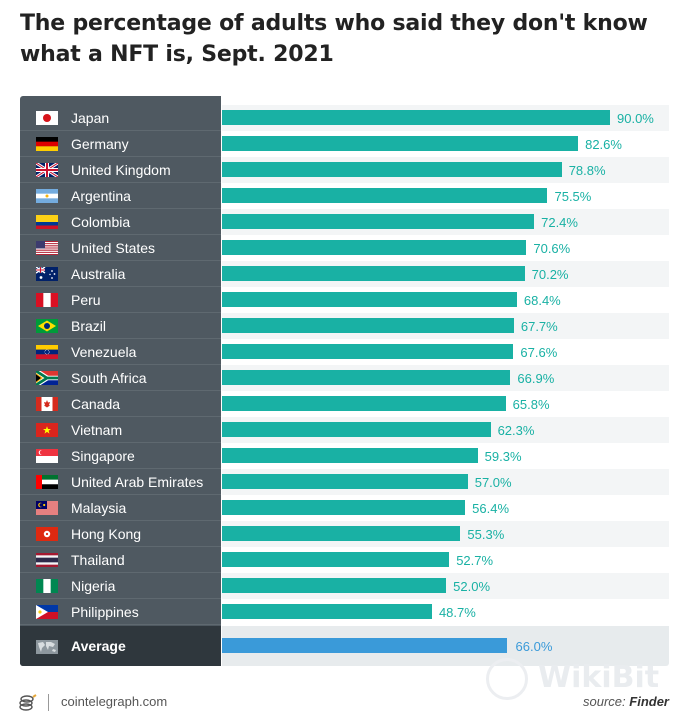  I want to click on philippines-flag-icon, so click(47, 612).